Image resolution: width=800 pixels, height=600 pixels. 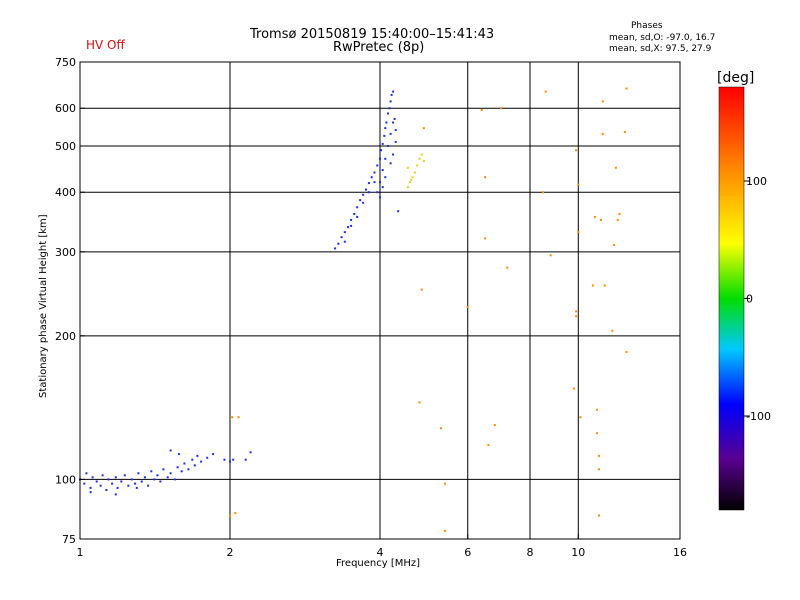 What do you see at coordinates (660, 49) in the screenshot?
I see `phases-x-stats: mean, sd,X: 97.5, 27.9` at bounding box center [660, 49].